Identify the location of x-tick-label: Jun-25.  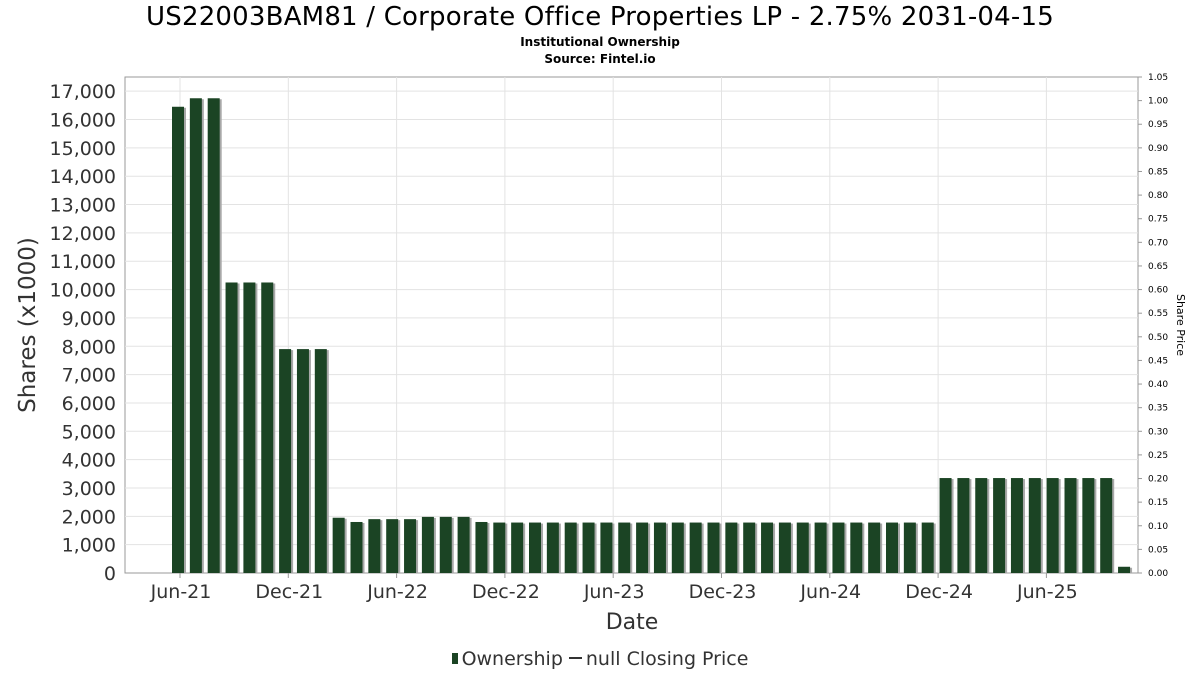
(1047, 592).